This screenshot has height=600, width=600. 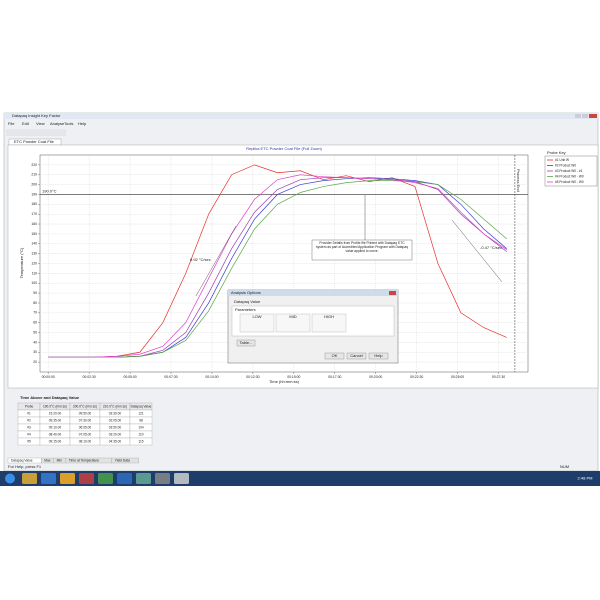 I want to click on table-header: 200.0°C (mm:ss), so click(x=85, y=406).